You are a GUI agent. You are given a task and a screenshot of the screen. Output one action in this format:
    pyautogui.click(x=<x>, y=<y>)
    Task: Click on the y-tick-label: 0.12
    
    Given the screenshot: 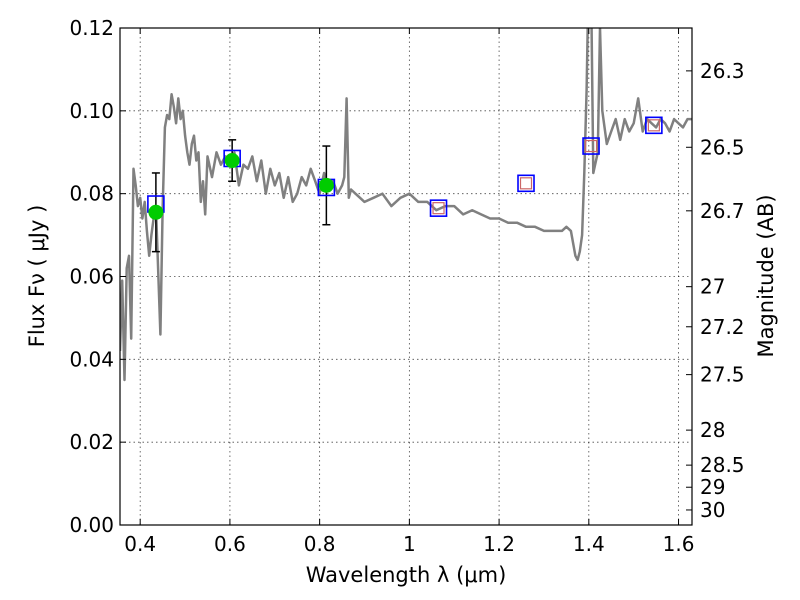 What is the action you would take?
    pyautogui.click(x=91, y=28)
    